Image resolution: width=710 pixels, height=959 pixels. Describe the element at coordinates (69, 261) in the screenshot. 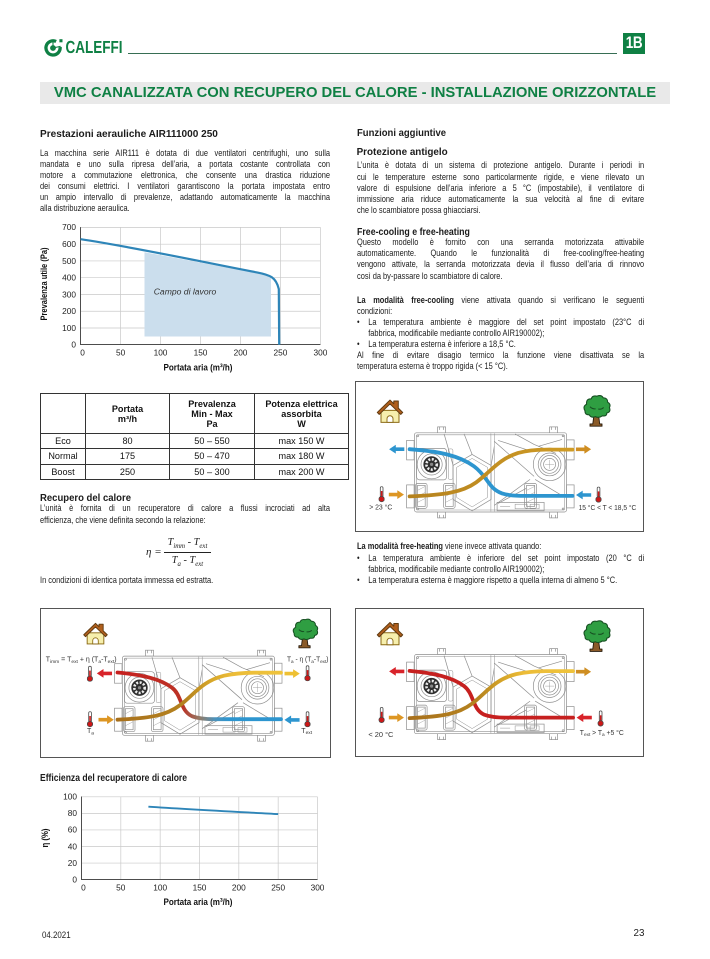

I see `svg-text: 500` at that location.